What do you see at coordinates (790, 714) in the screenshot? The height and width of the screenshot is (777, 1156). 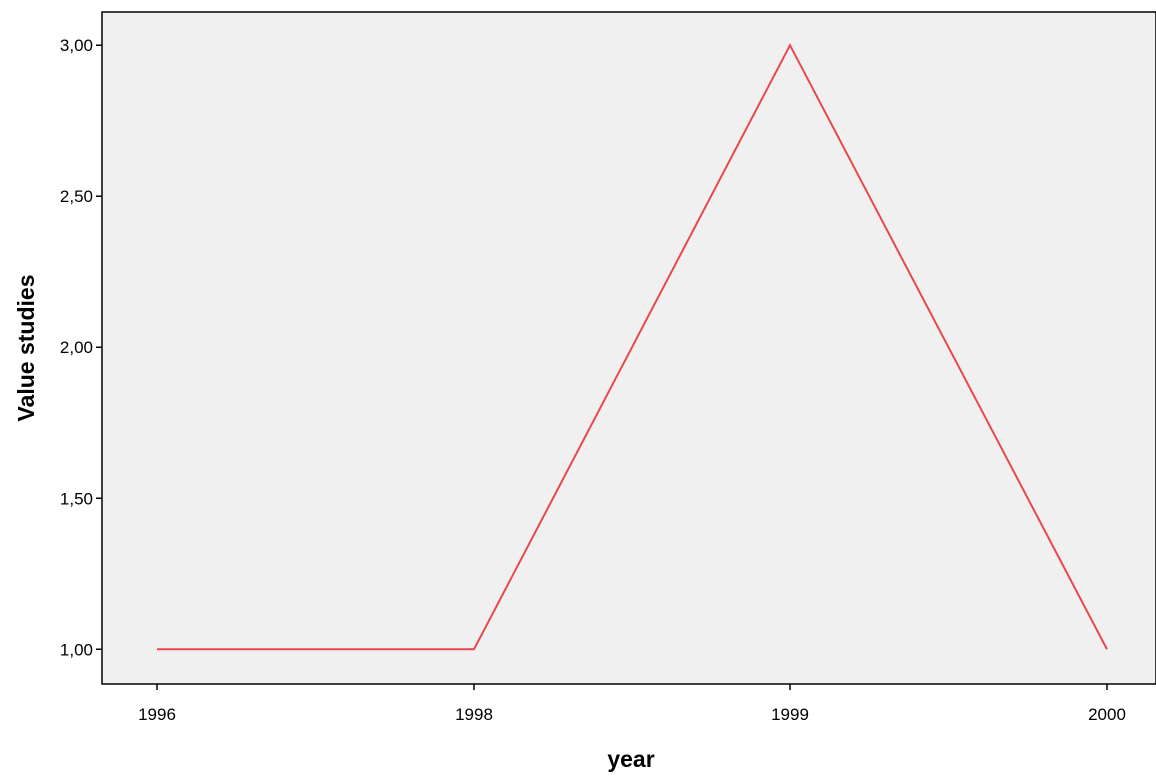 I see `x-tick-label: 1999` at bounding box center [790, 714].